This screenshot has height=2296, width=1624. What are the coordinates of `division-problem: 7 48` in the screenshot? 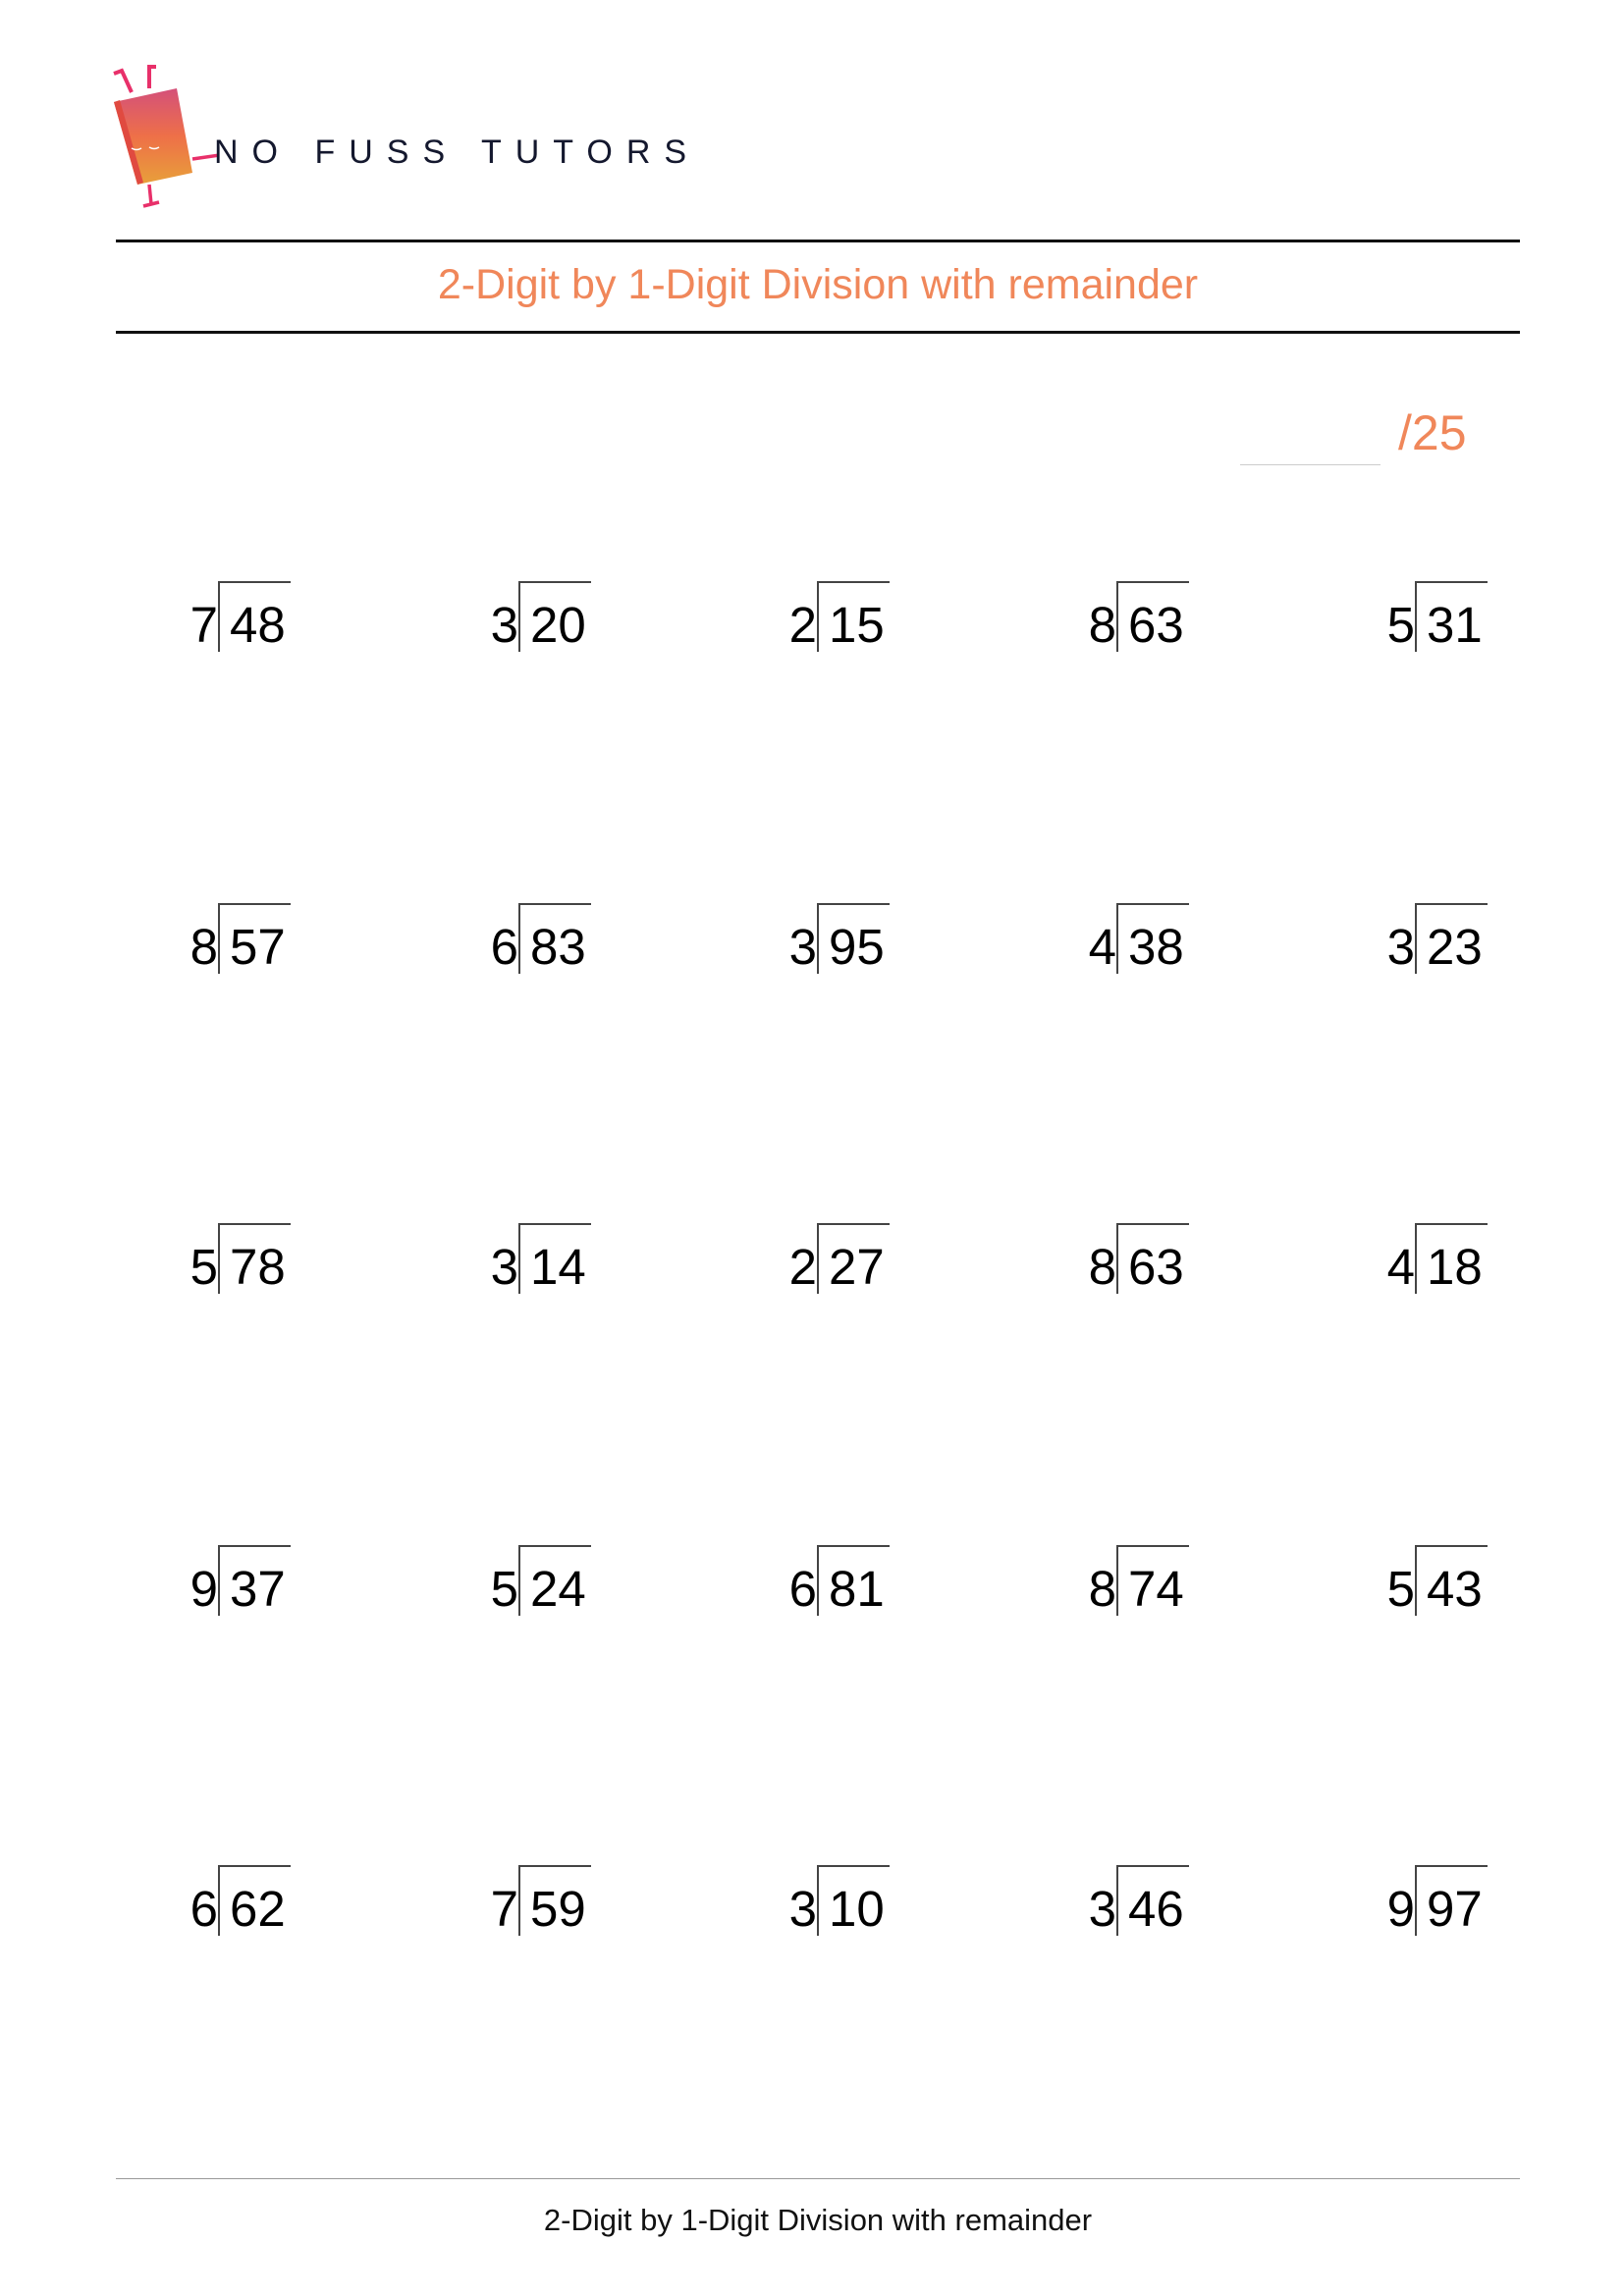 It's located at (247, 620).